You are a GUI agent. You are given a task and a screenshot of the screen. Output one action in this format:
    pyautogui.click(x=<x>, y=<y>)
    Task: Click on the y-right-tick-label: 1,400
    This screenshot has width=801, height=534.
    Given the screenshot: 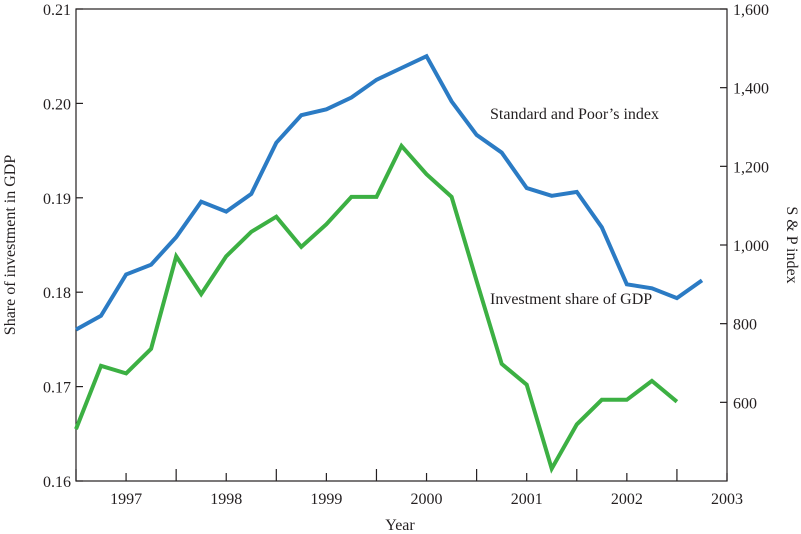 What is the action you would take?
    pyautogui.click(x=751, y=89)
    